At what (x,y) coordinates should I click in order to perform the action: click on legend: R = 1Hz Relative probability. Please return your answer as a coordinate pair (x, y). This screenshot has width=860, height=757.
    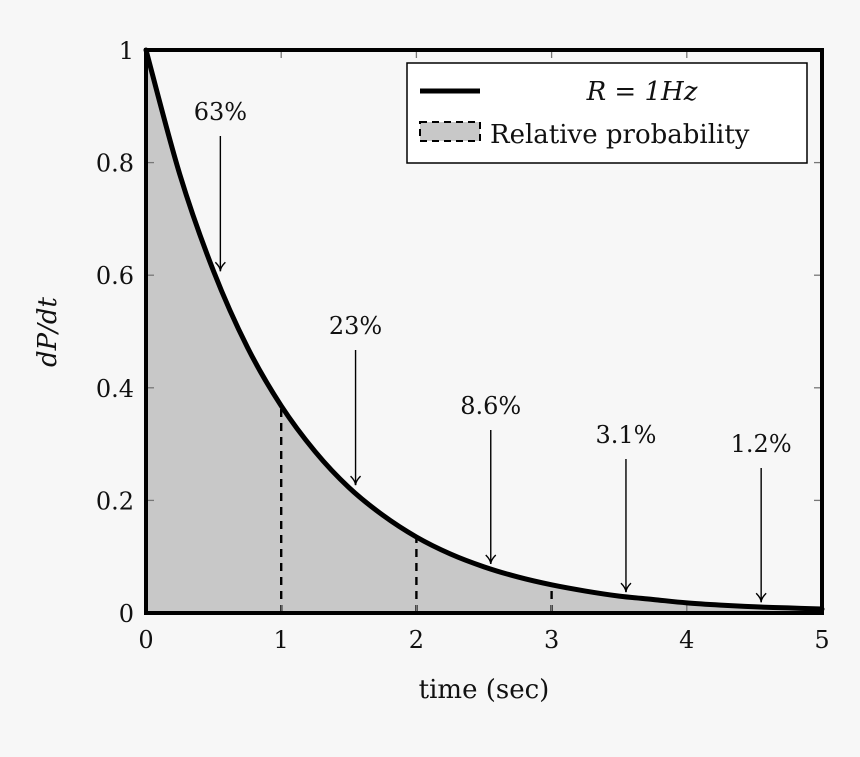
    Looking at the image, I should click on (607, 113).